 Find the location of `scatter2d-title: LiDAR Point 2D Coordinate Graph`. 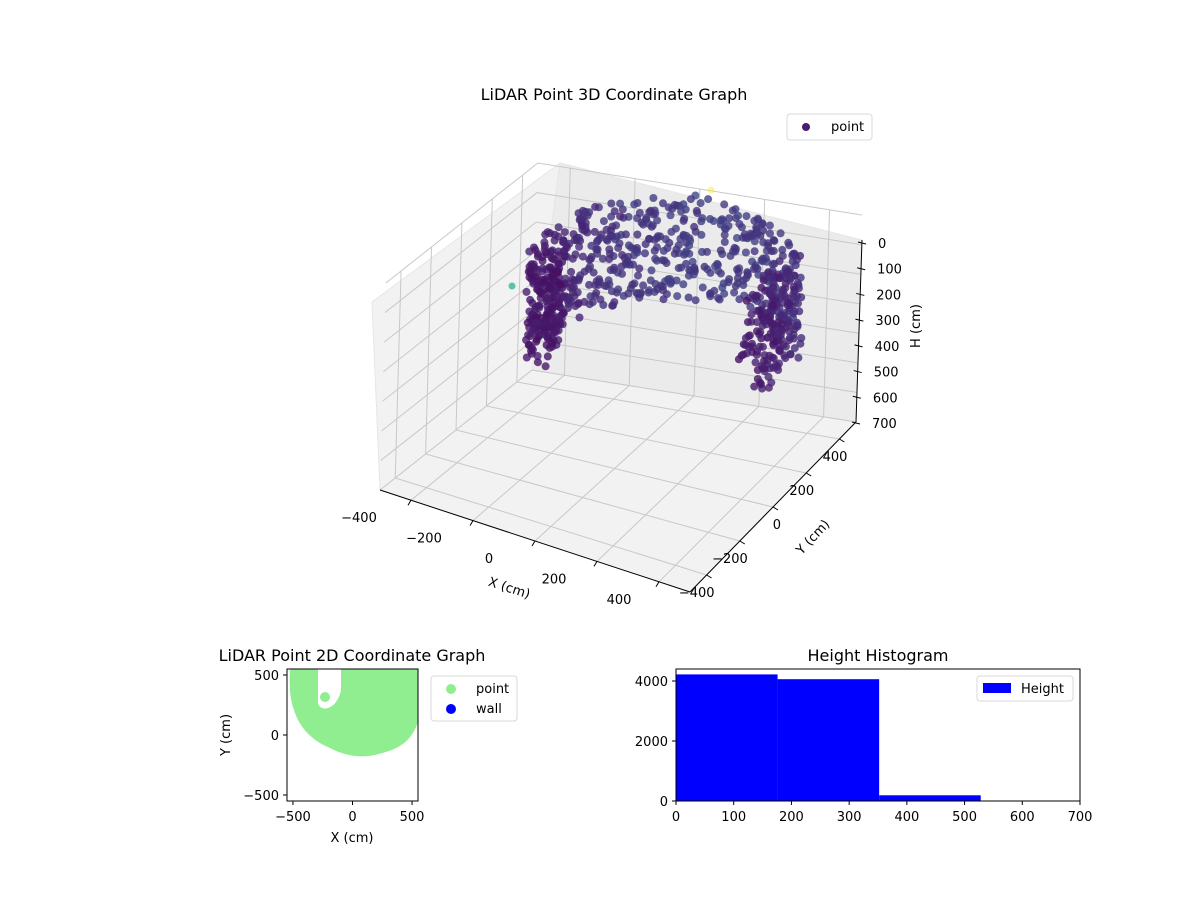

scatter2d-title: LiDAR Point 2D Coordinate Graph is located at coordinates (352, 655).